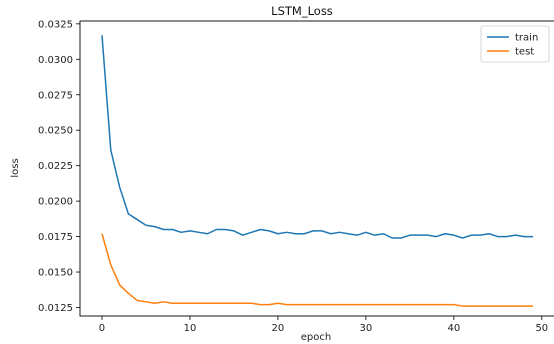  What do you see at coordinates (453, 328) in the screenshot?
I see `x-tick-label: 40` at bounding box center [453, 328].